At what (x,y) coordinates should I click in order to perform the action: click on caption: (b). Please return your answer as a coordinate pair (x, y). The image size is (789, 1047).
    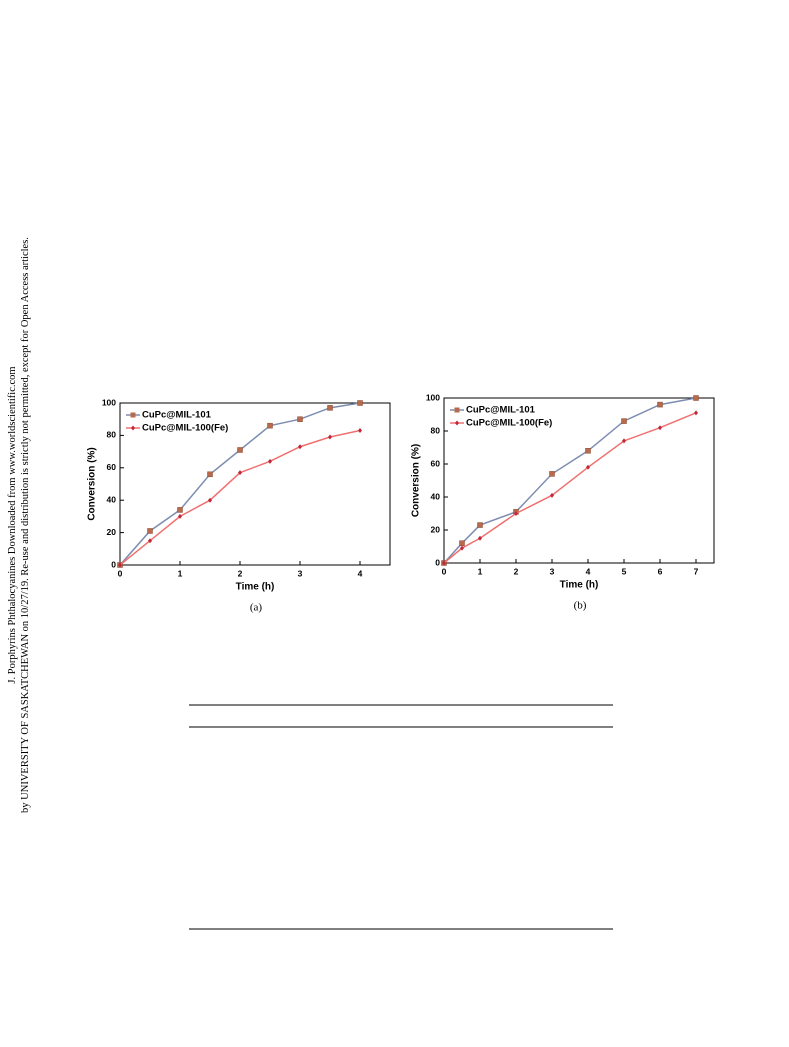
    Looking at the image, I should click on (580, 606).